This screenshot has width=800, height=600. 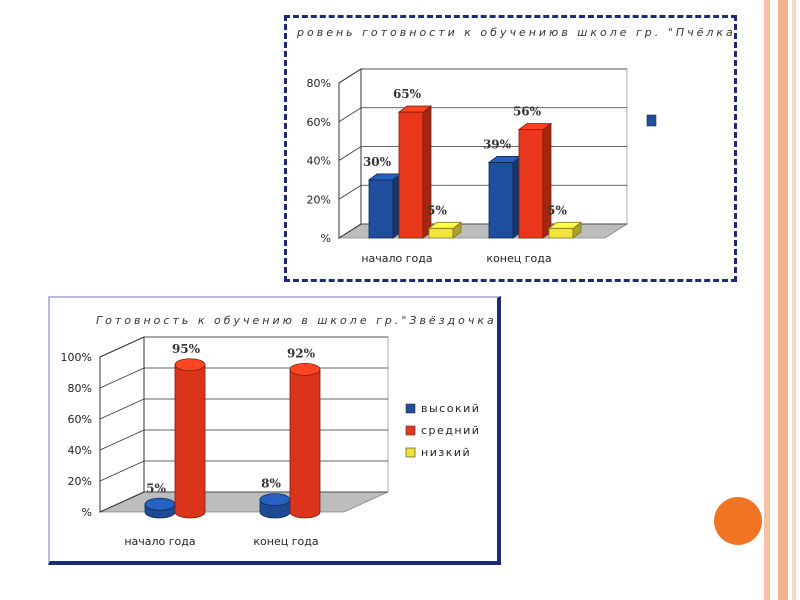 What do you see at coordinates (271, 484) in the screenshot?
I see `data-label: 8%` at bounding box center [271, 484].